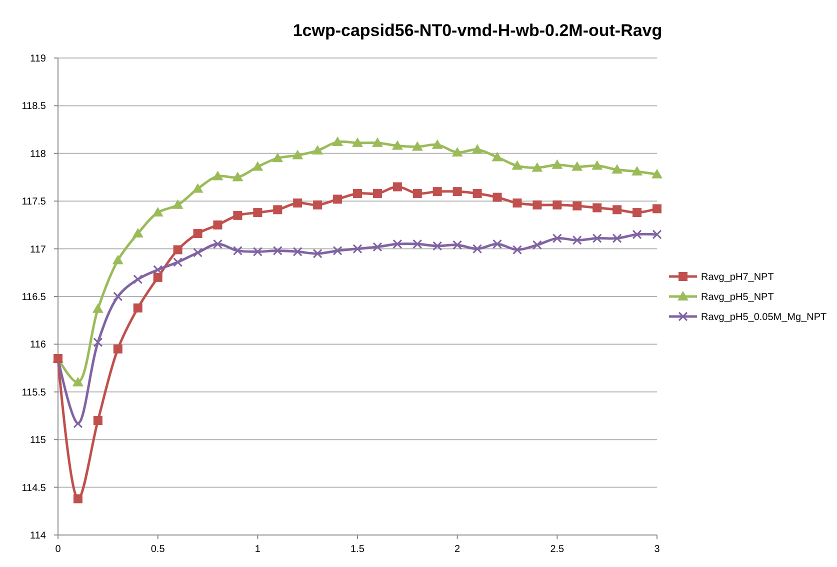  Describe the element at coordinates (58, 549) in the screenshot. I see `x-tick-label: 0` at that location.